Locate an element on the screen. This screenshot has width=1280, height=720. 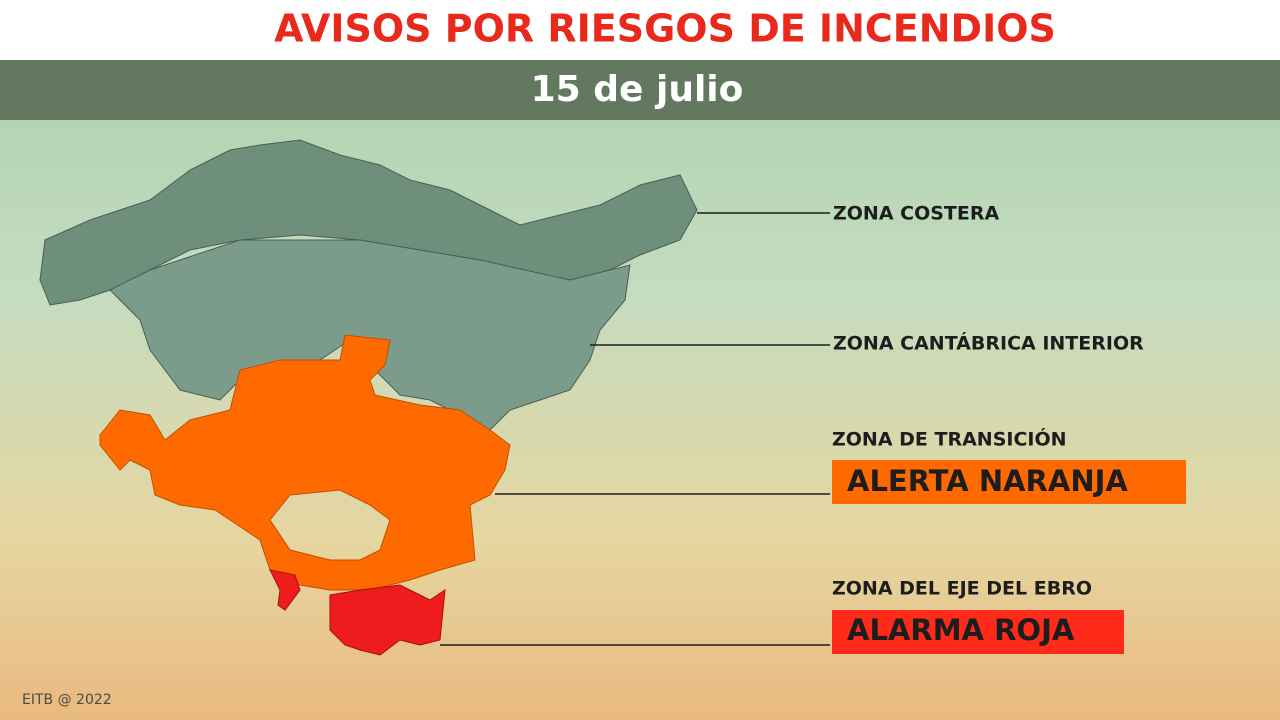
zone-costera is located at coordinates (368, 222).